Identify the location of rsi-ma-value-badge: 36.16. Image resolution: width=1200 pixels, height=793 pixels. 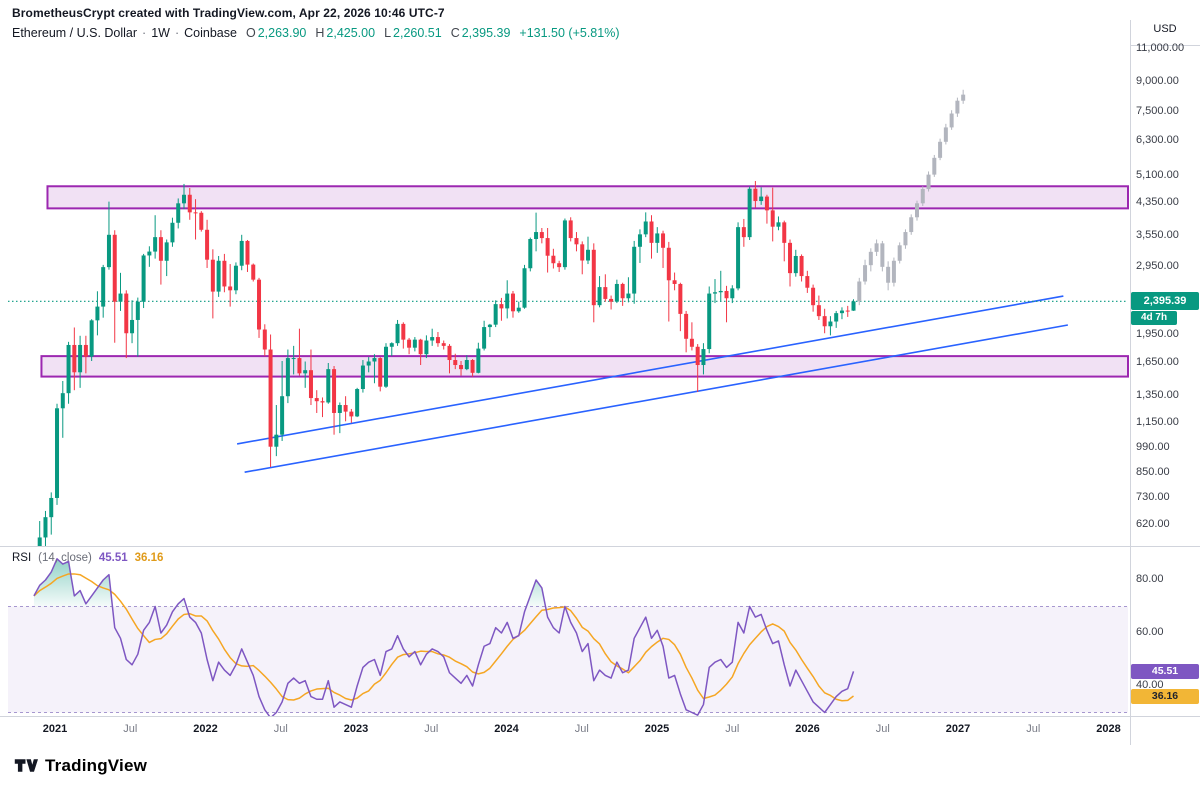
(1165, 696).